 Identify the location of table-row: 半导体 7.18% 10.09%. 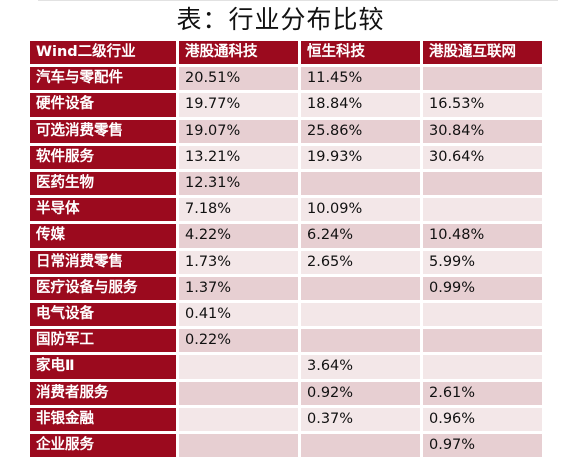
(286, 210).